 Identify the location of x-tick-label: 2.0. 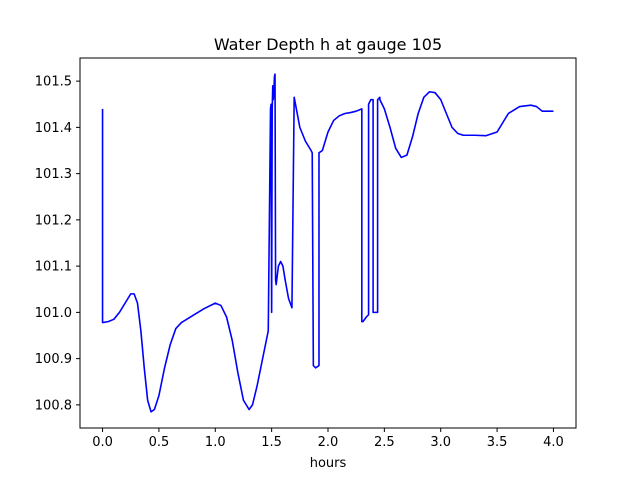
(328, 442).